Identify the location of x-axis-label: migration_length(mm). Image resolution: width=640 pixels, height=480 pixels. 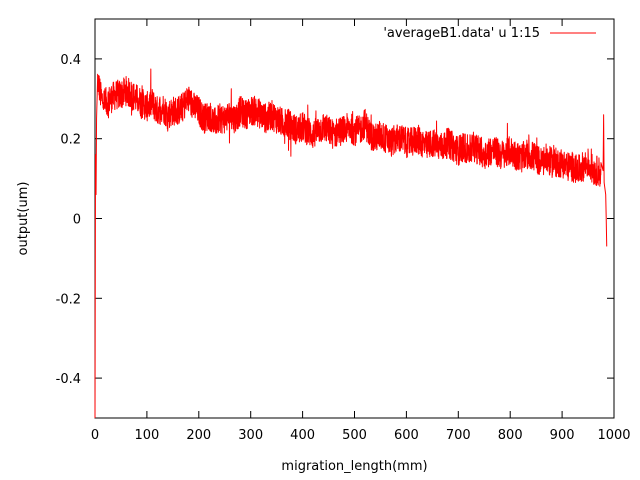
(354, 466).